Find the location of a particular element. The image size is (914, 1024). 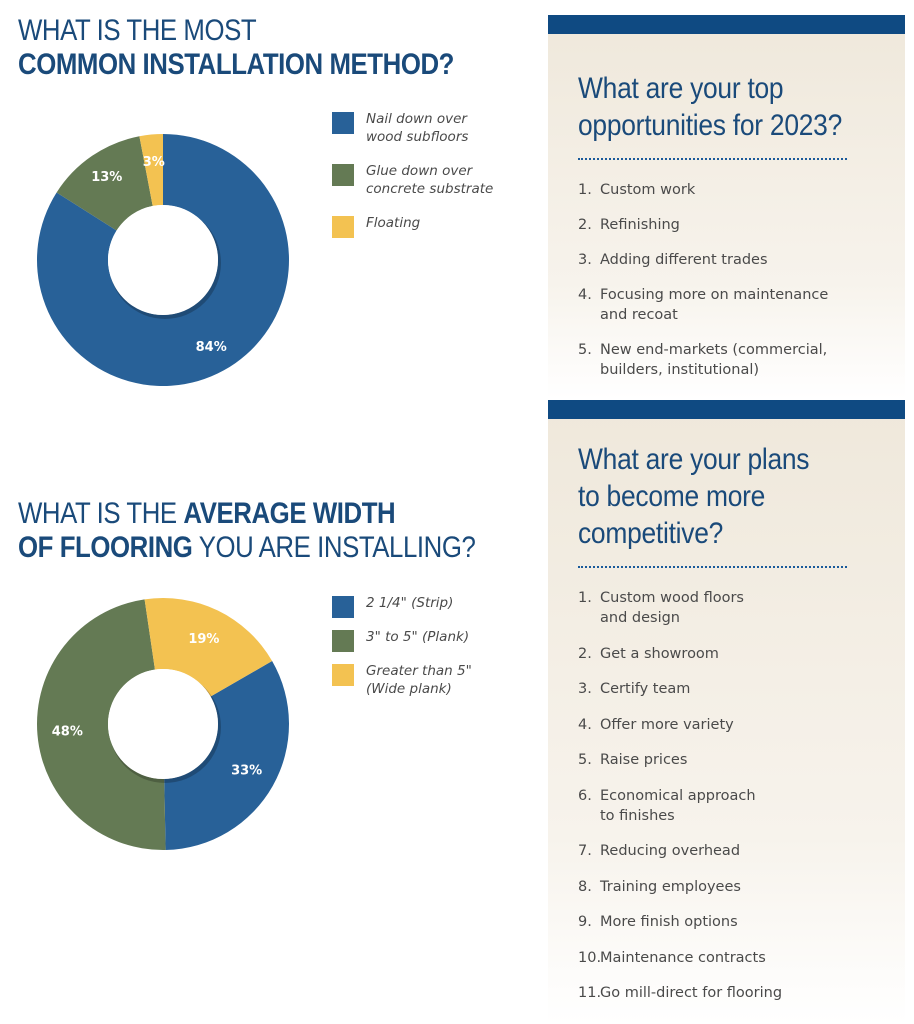

list-item: 2. Get a showroom is located at coordinates (741, 654).